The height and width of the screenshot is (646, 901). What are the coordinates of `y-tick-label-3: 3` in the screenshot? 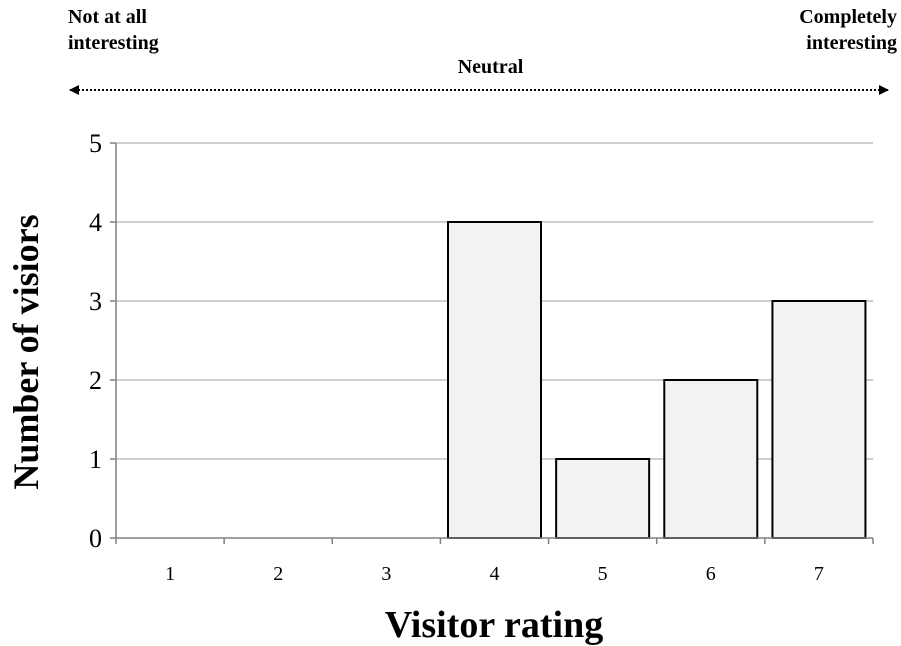 It's located at (95, 301).